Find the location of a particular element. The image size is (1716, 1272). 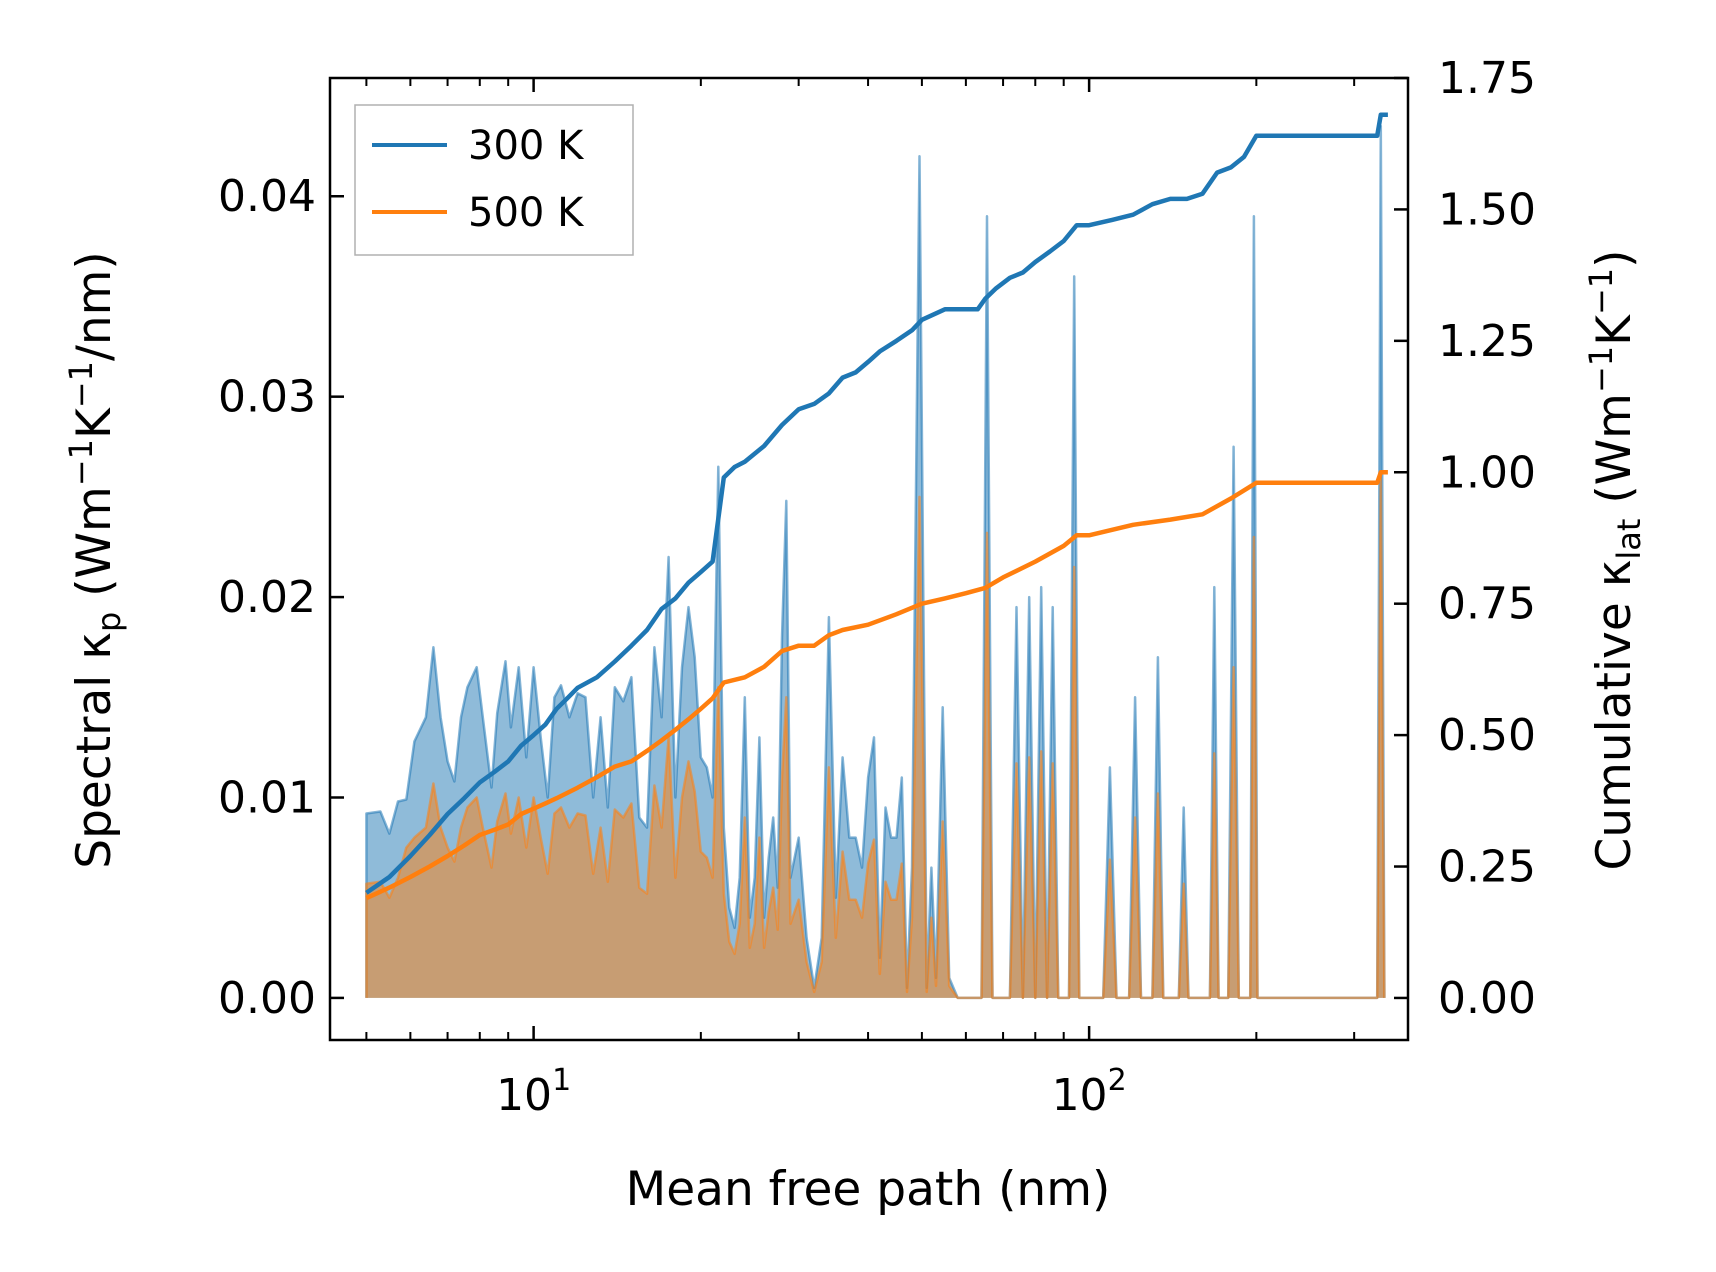

y-right-title-part-a: Cumulative κ is located at coordinates (1614, 715).